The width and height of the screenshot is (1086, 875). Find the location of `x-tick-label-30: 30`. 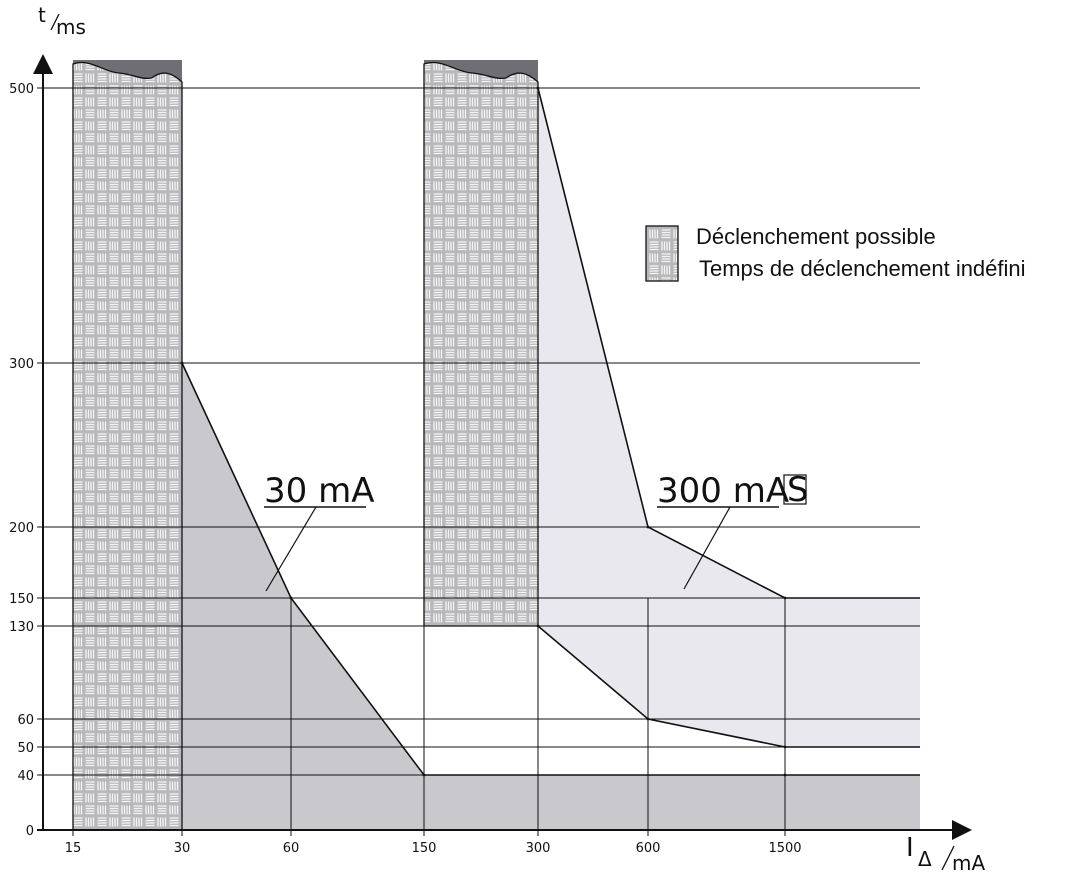

x-tick-label-30: 30 is located at coordinates (182, 848).